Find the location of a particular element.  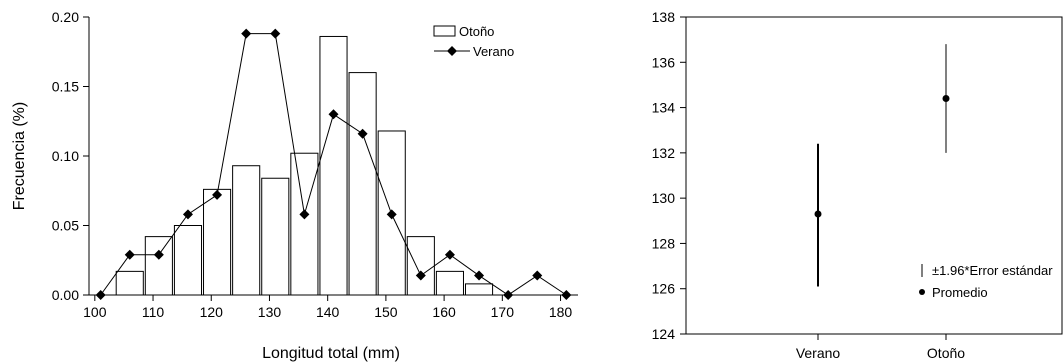

legend-diamond-marker is located at coordinates (452, 51).